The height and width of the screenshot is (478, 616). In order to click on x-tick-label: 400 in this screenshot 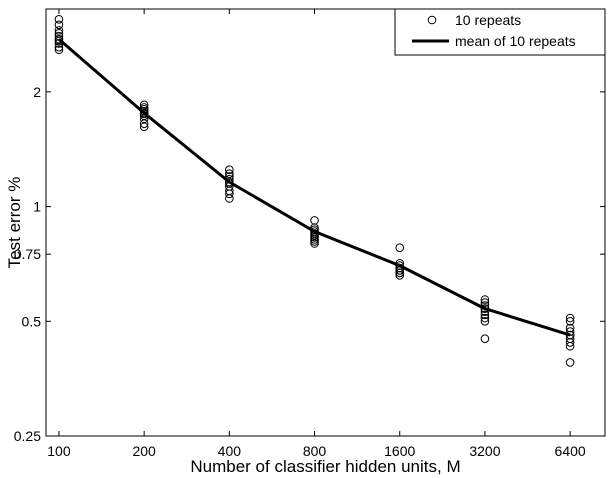, I will do `click(230, 451)`.